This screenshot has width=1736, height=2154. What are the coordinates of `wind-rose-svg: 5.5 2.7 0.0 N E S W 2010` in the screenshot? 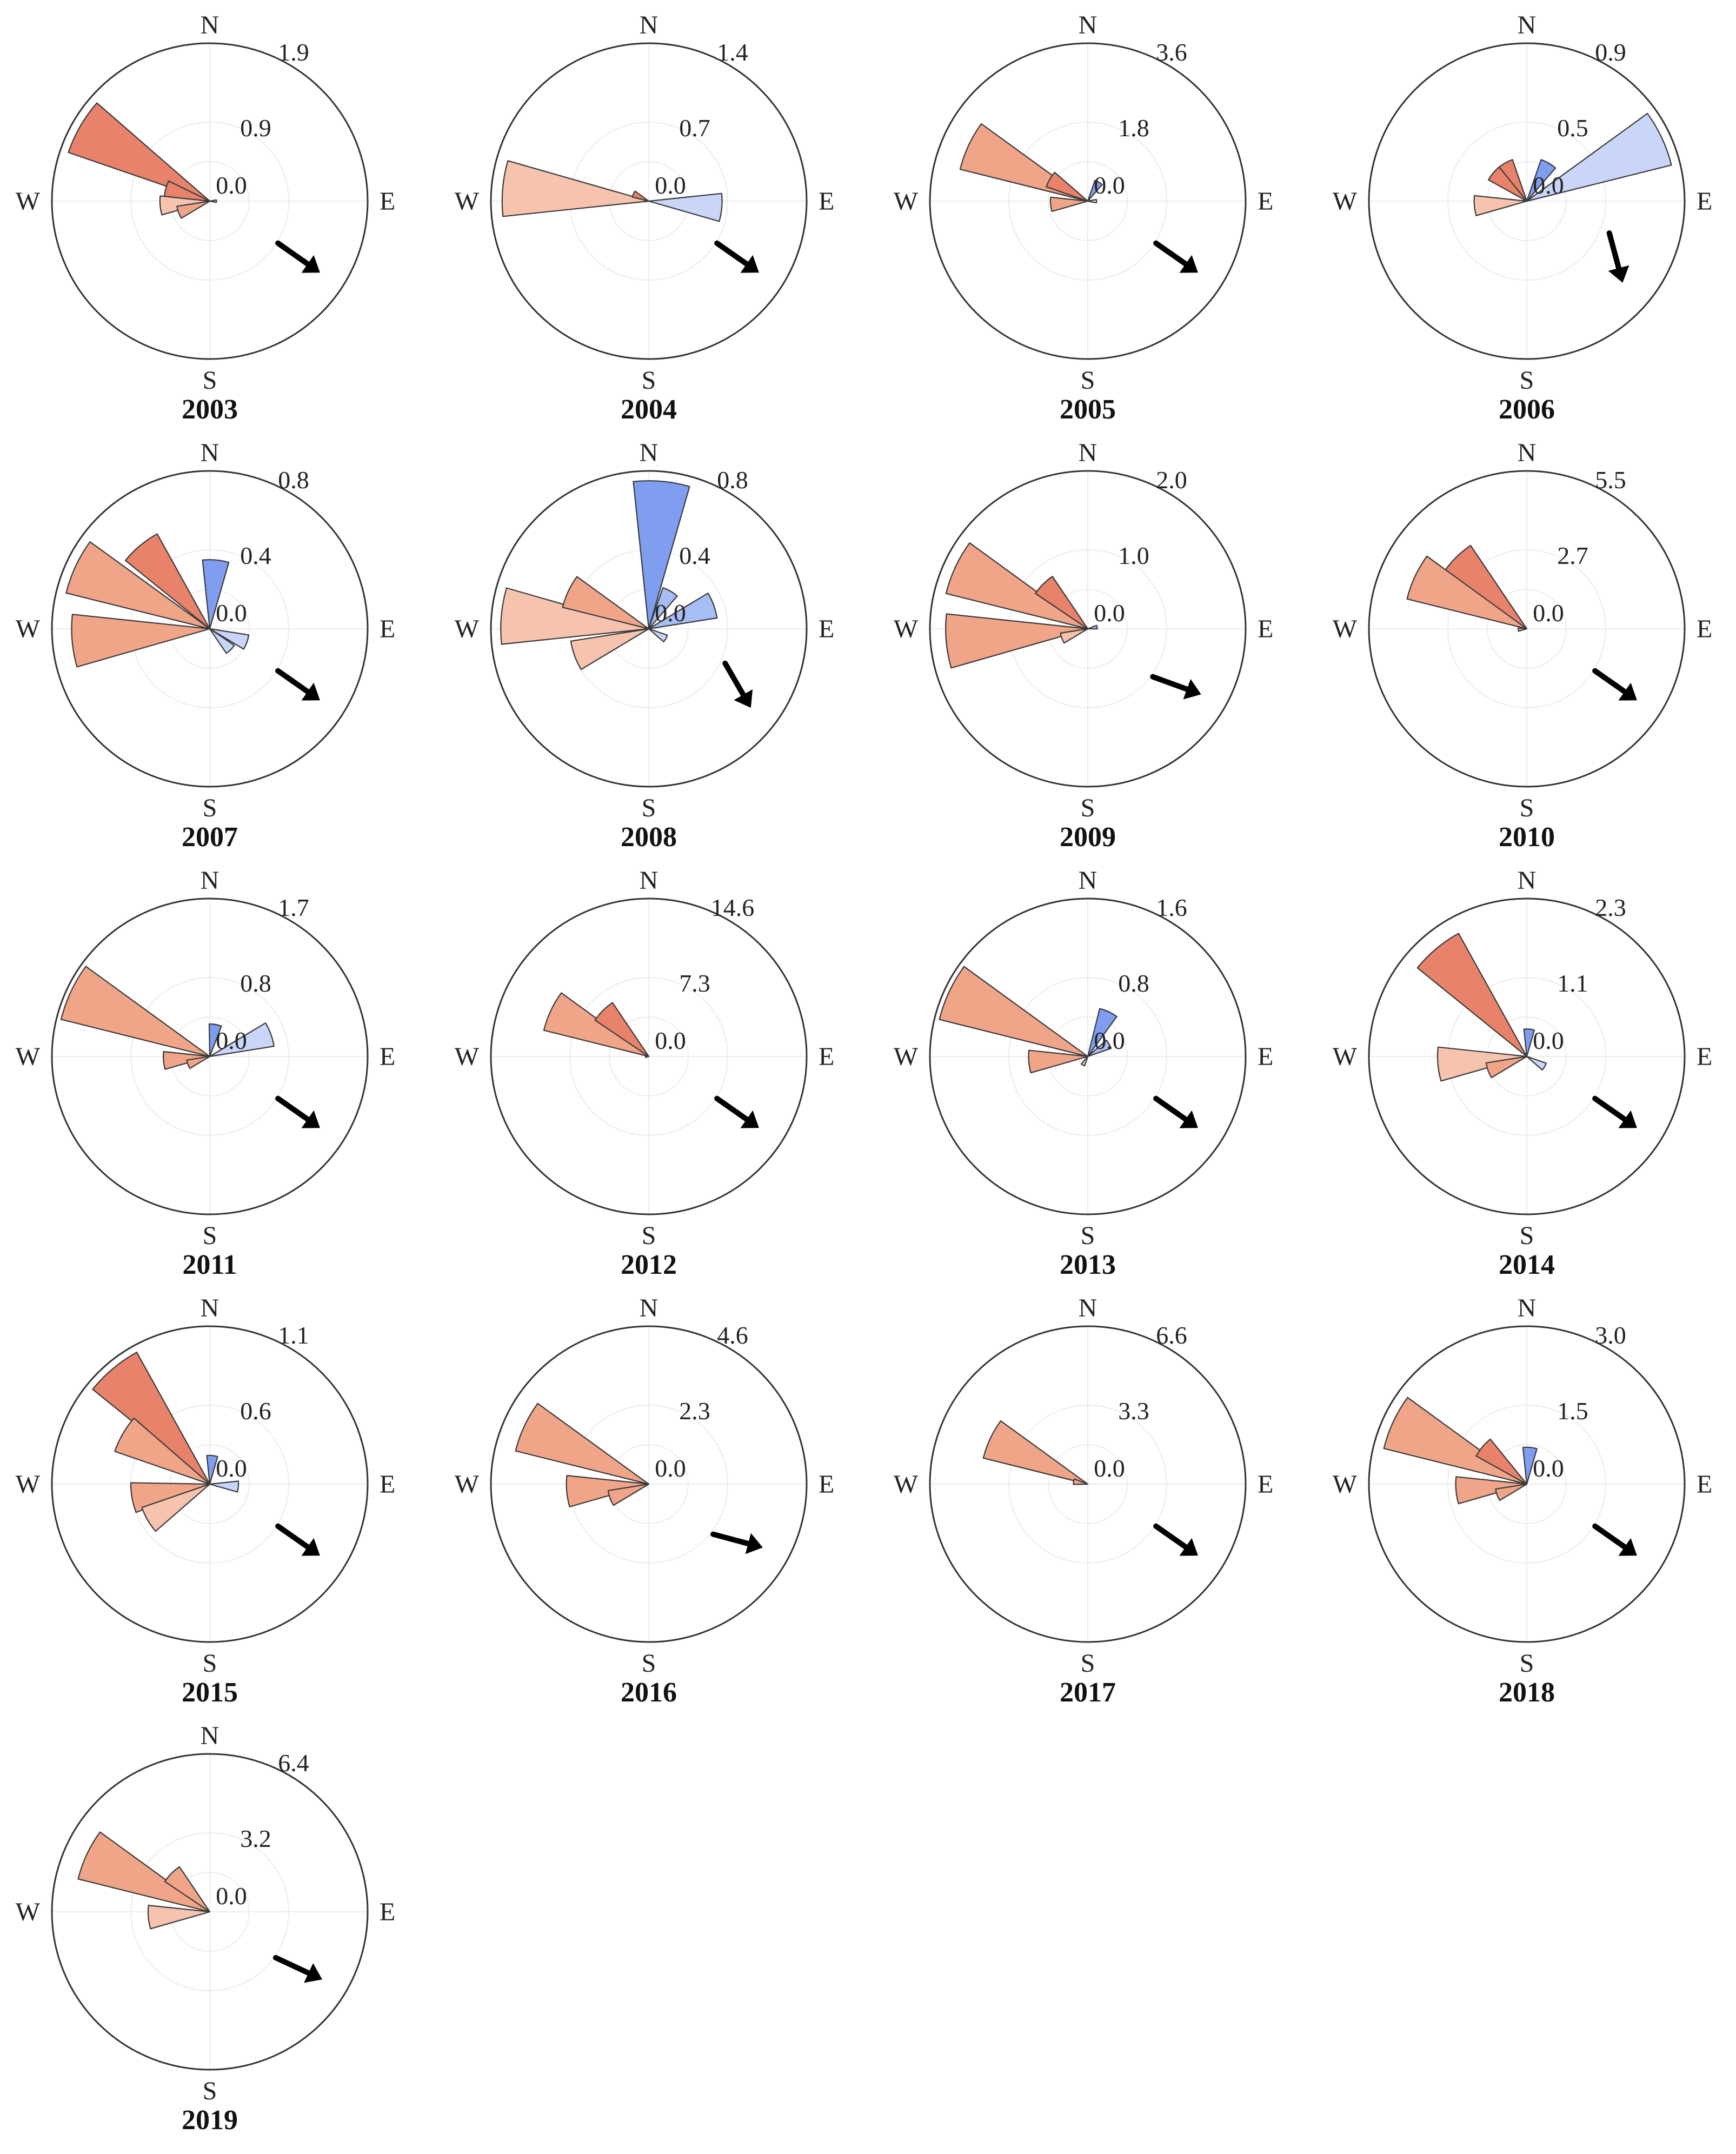 It's located at (1523, 645).